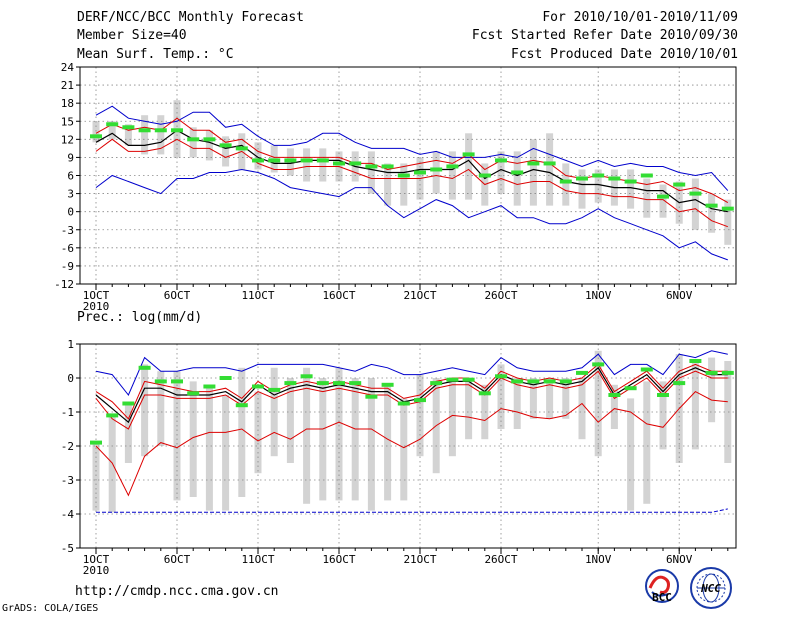 This screenshot has height=618, width=800. Describe the element at coordinates (177, 591) in the screenshot. I see `source-url: http://cmdp.ncc.cma.gov.cn` at that location.